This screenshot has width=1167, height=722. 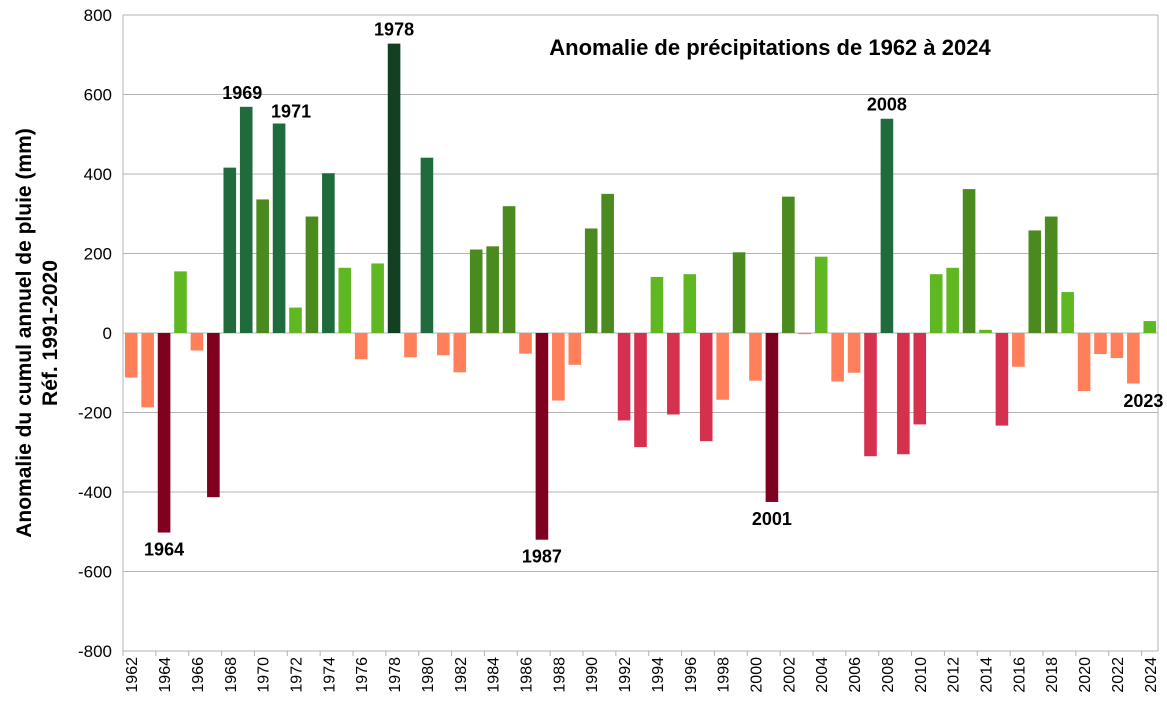 I want to click on bar-2016, so click(x=1018, y=350).